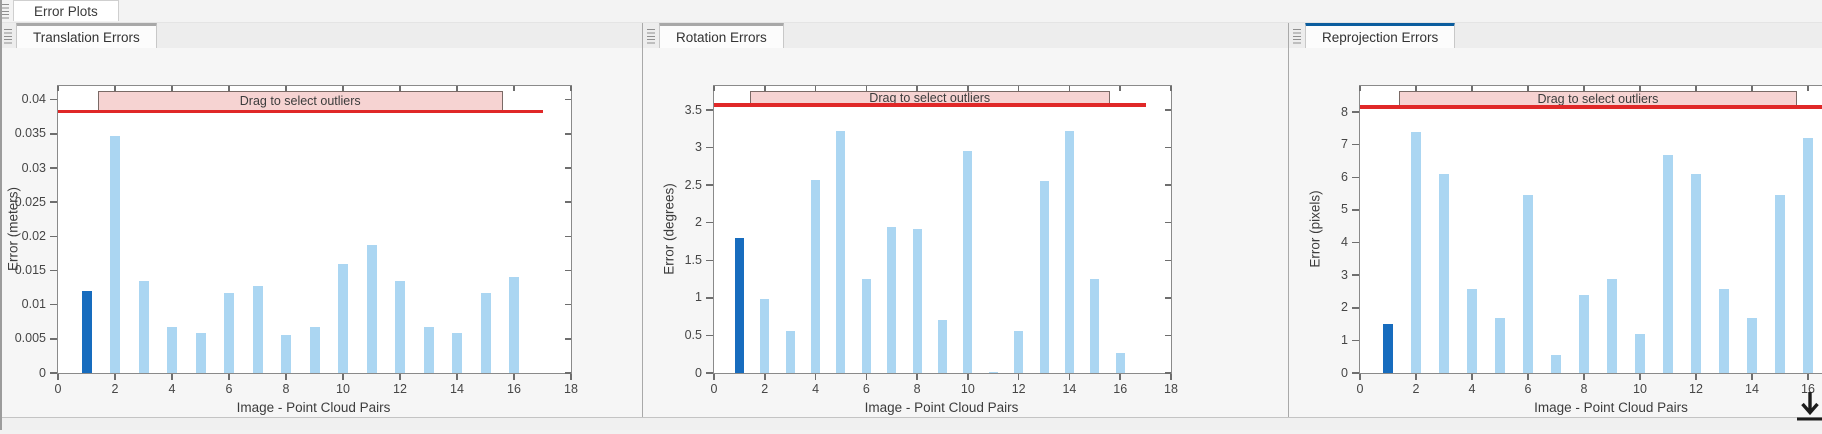 This screenshot has height=434, width=1822. Describe the element at coordinates (86, 35) in the screenshot. I see `tab-translation-errors: Translation Errors` at that location.